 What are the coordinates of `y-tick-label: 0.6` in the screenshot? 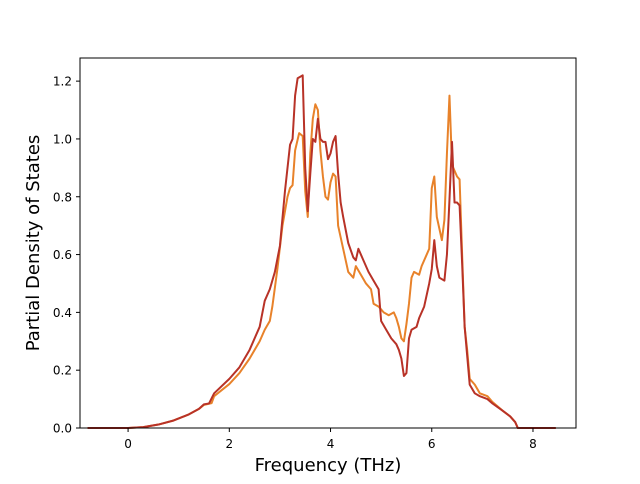 It's located at (62, 255).